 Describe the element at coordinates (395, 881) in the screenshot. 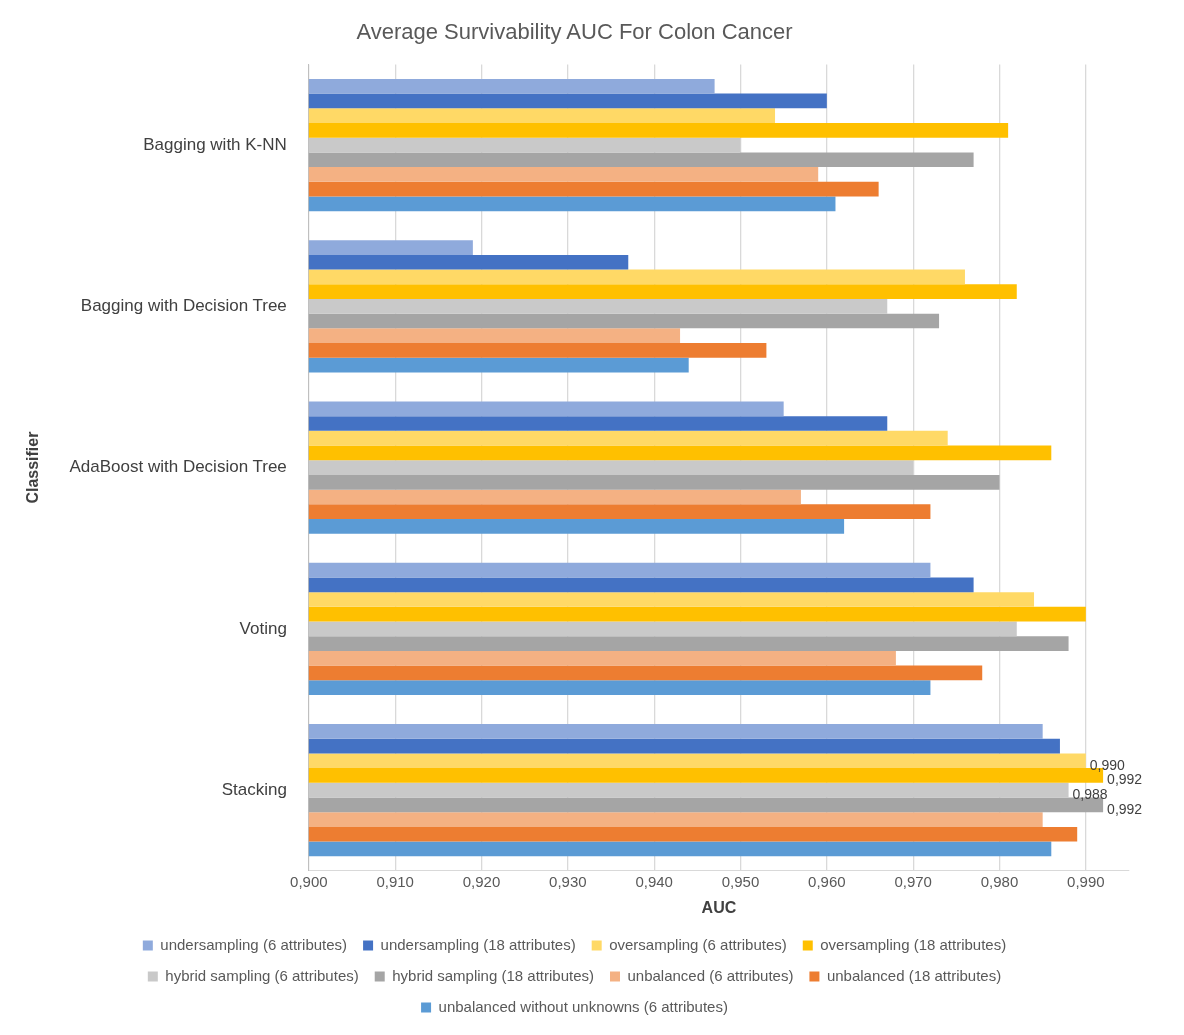

I see `x-tick-label: 0,910` at that location.